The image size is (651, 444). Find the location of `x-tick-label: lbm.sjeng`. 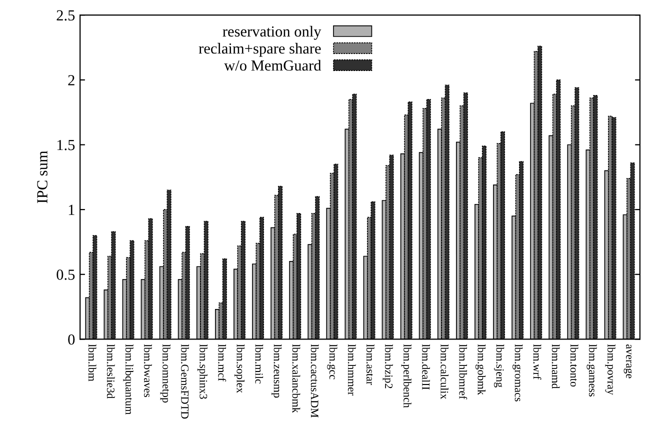

x-tick-label: lbm.sjeng is located at coordinates (499, 366).